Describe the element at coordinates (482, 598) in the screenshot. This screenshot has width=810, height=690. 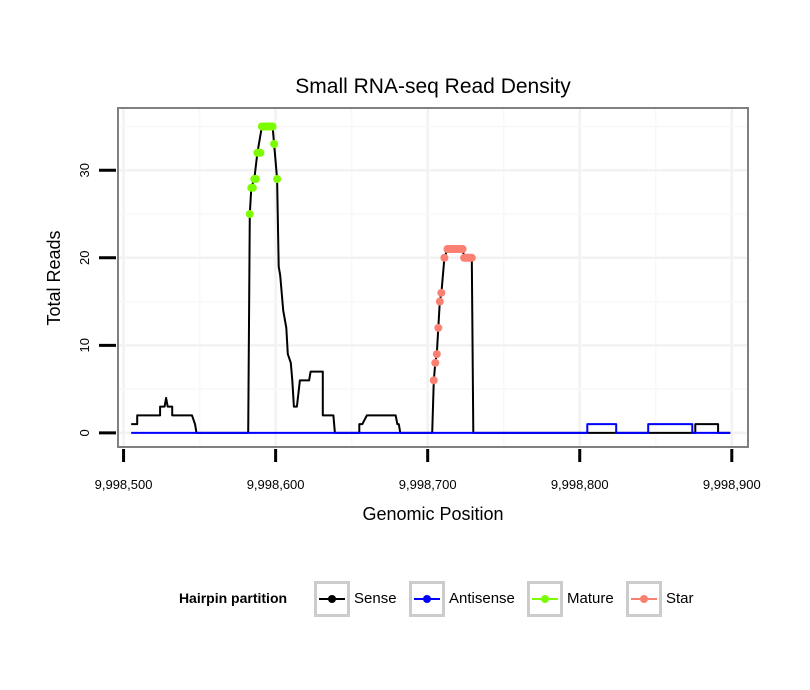
I see `legend-label-antisense: Antisense` at that location.